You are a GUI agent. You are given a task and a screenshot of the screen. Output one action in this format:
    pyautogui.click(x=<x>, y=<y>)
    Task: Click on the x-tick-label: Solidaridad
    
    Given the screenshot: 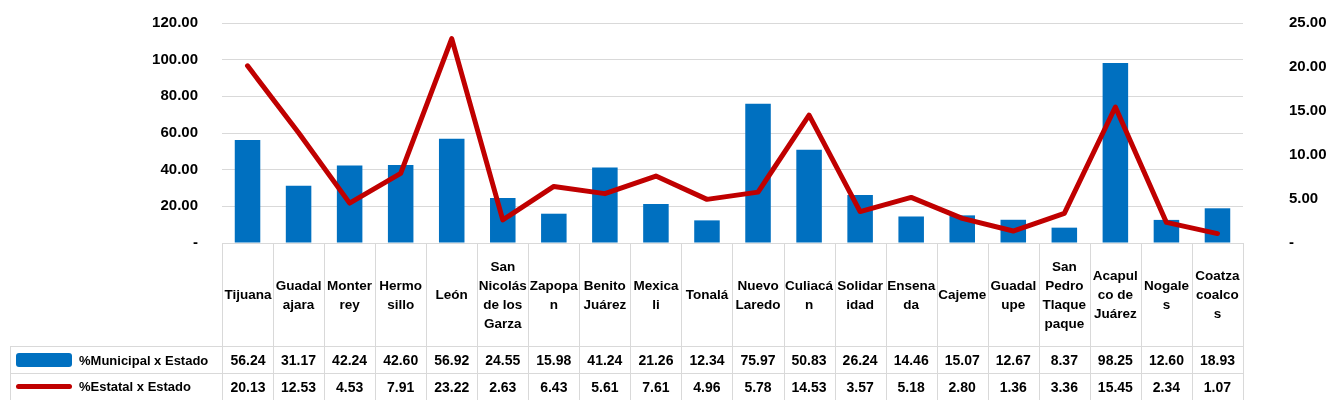 What is the action you would take?
    pyautogui.click(x=860, y=295)
    